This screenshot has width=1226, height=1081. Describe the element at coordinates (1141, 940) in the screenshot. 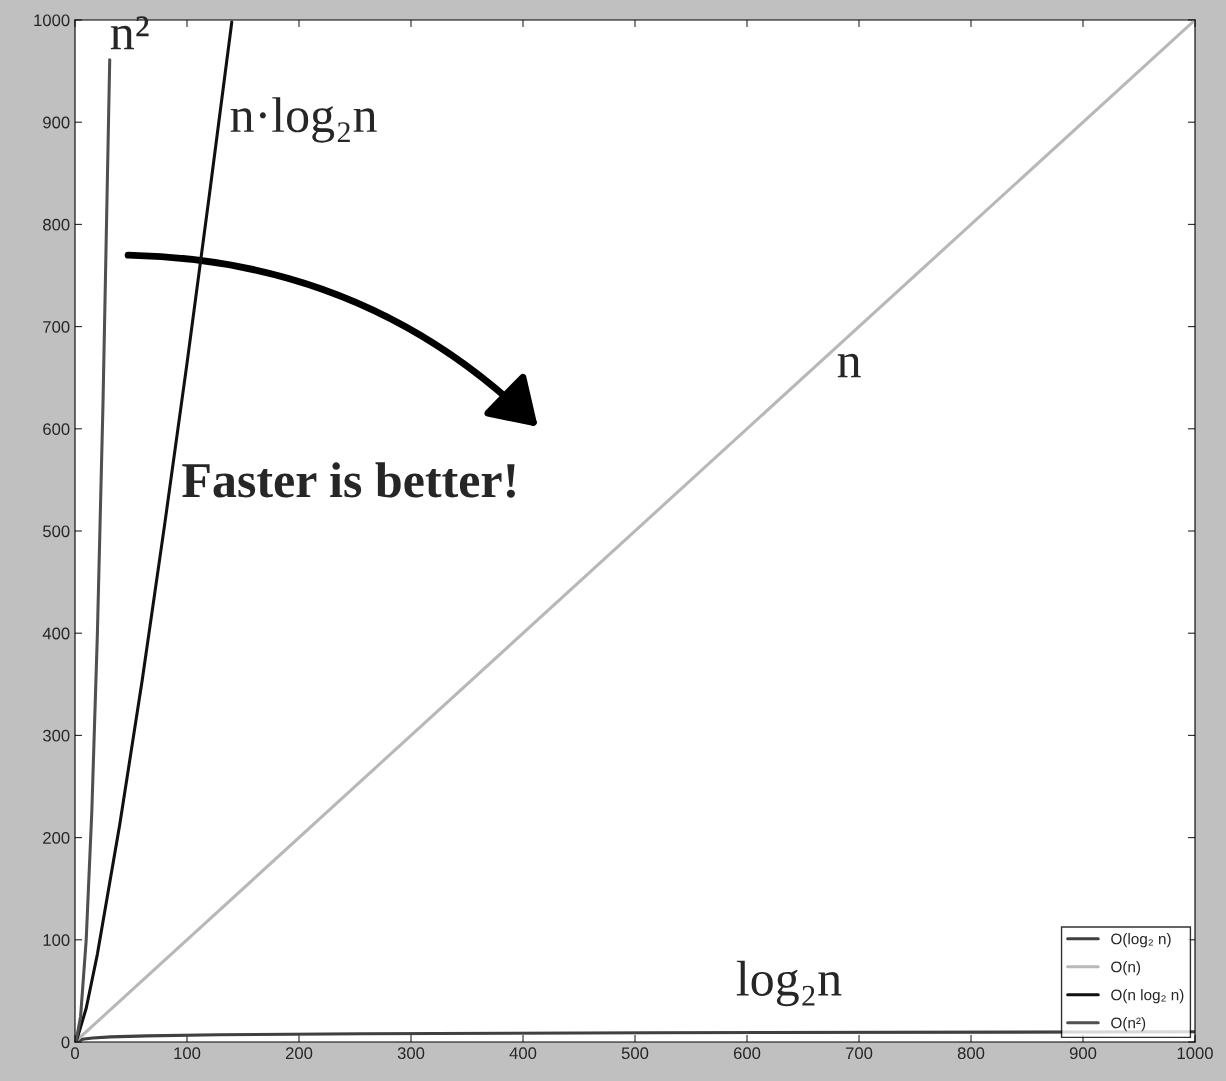

I see `legend-label: O(log₂ n)` at that location.